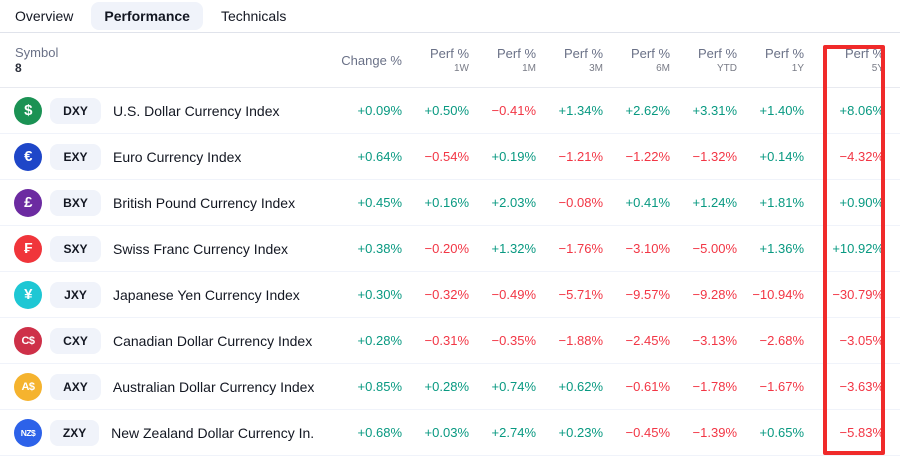 The width and height of the screenshot is (900, 464). Describe the element at coordinates (446, 432) in the screenshot. I see `perf-value: +0.03%` at that location.